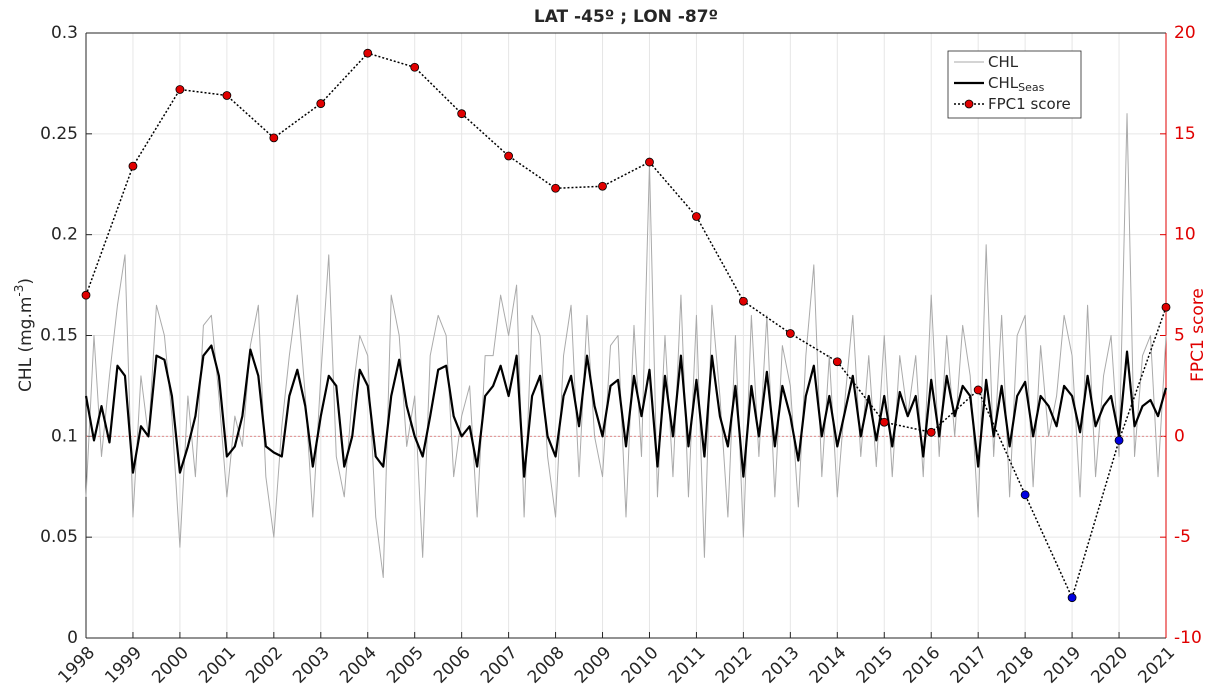  Describe the element at coordinates (26, 281) in the screenshot. I see `y-label-end: )` at that location.